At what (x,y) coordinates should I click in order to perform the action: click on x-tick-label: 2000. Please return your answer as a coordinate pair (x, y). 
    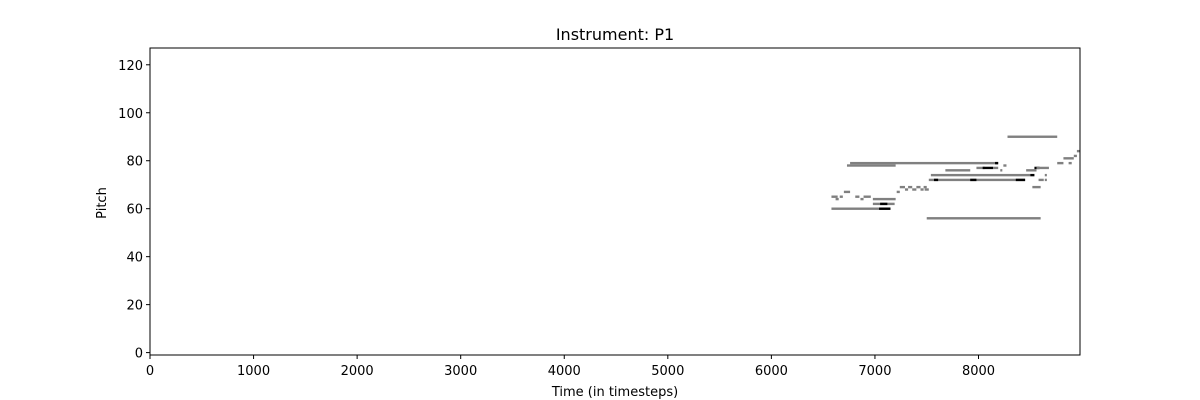
    Looking at the image, I should click on (357, 371).